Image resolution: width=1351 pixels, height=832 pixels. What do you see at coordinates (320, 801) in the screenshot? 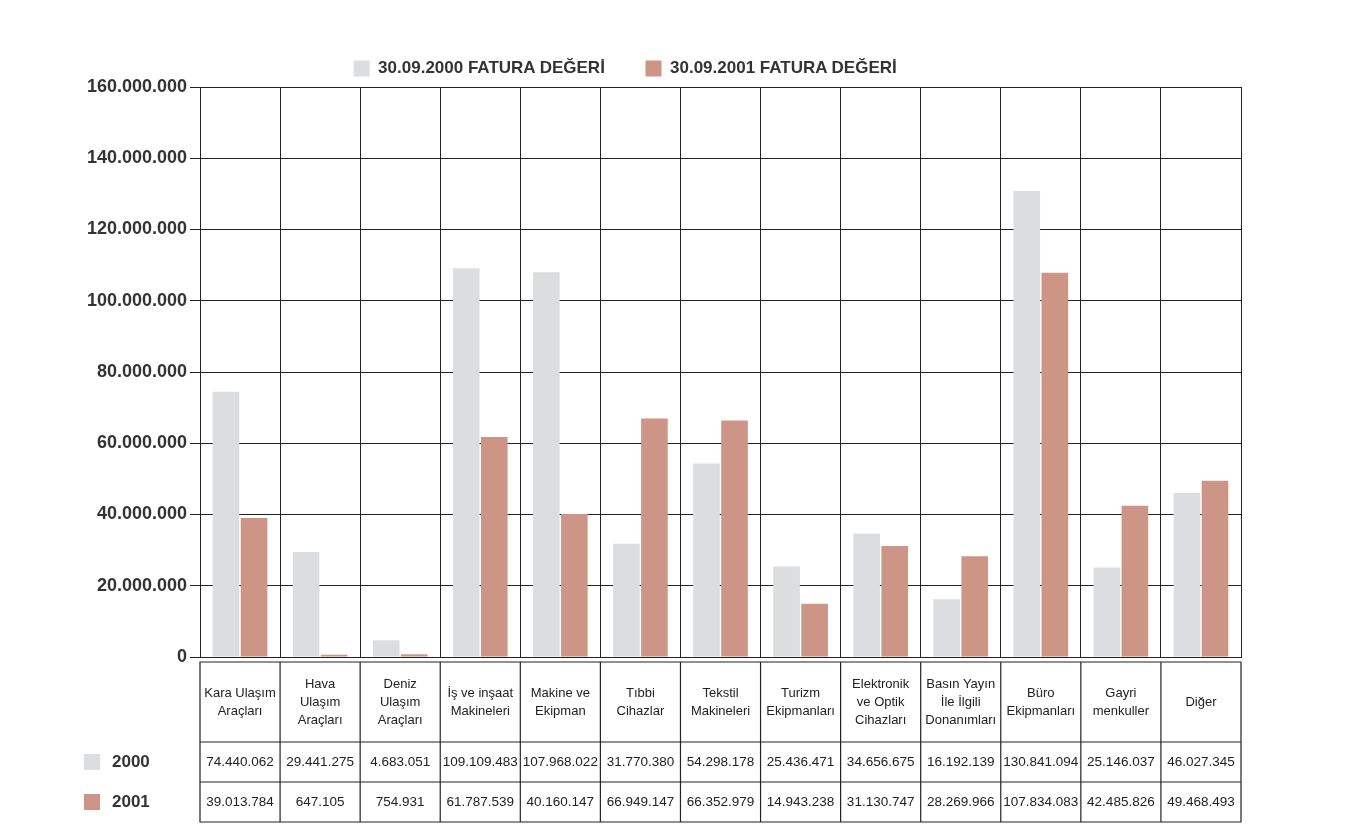
I see `data-label: 647.105` at bounding box center [320, 801].